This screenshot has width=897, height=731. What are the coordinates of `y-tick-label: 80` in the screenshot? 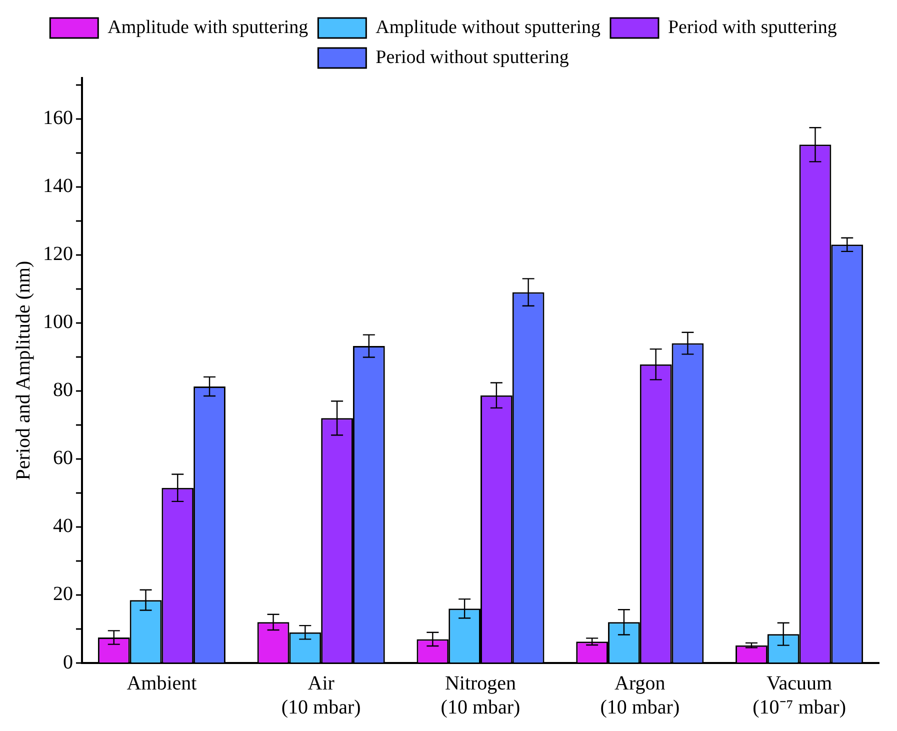 It's located at (63, 390).